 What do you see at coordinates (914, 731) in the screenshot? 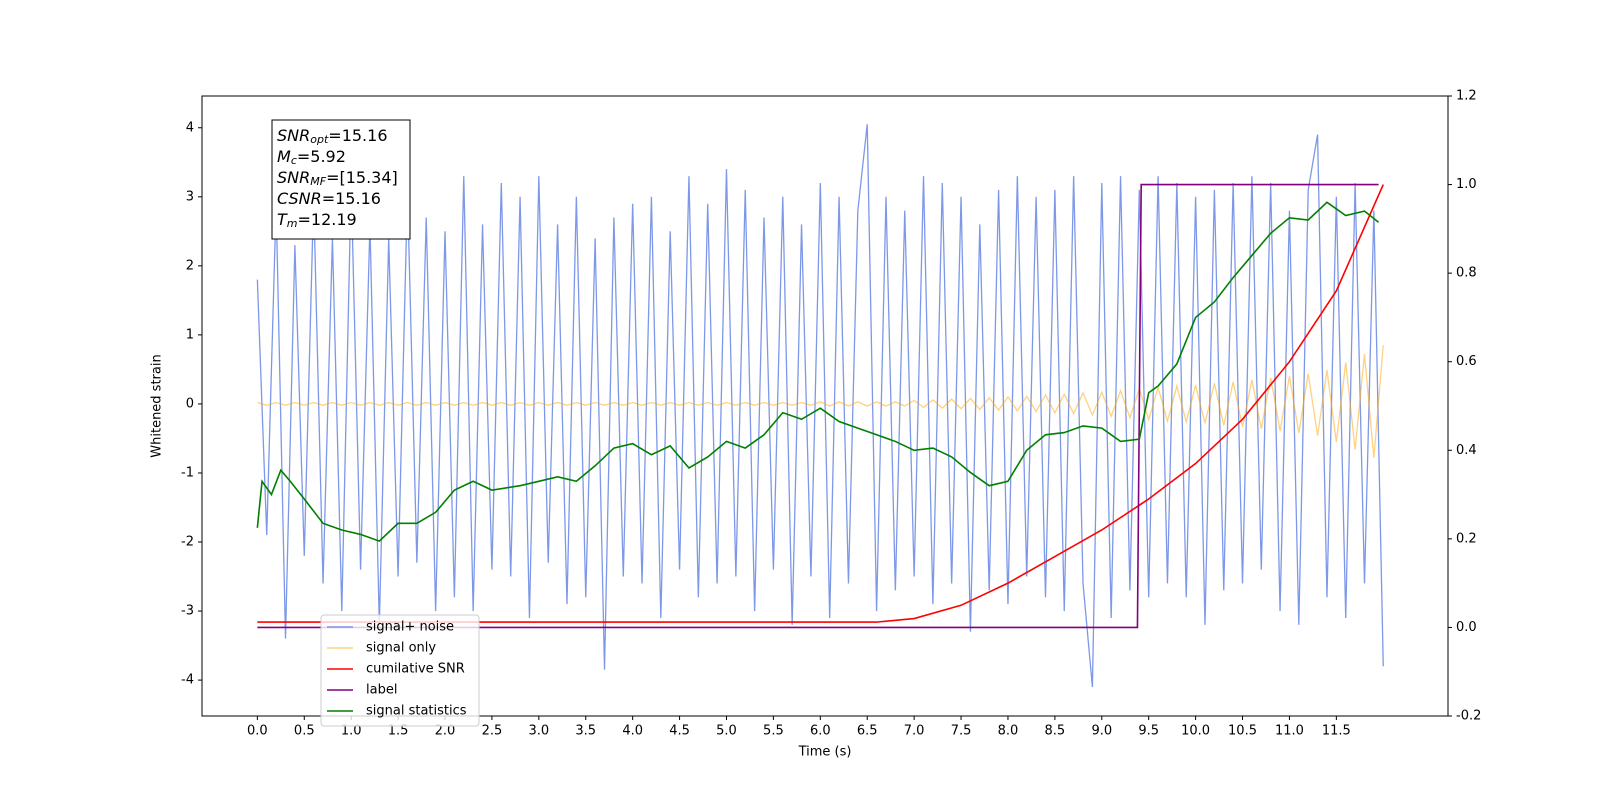
I see `x-tick-label: 7.0` at bounding box center [914, 731].